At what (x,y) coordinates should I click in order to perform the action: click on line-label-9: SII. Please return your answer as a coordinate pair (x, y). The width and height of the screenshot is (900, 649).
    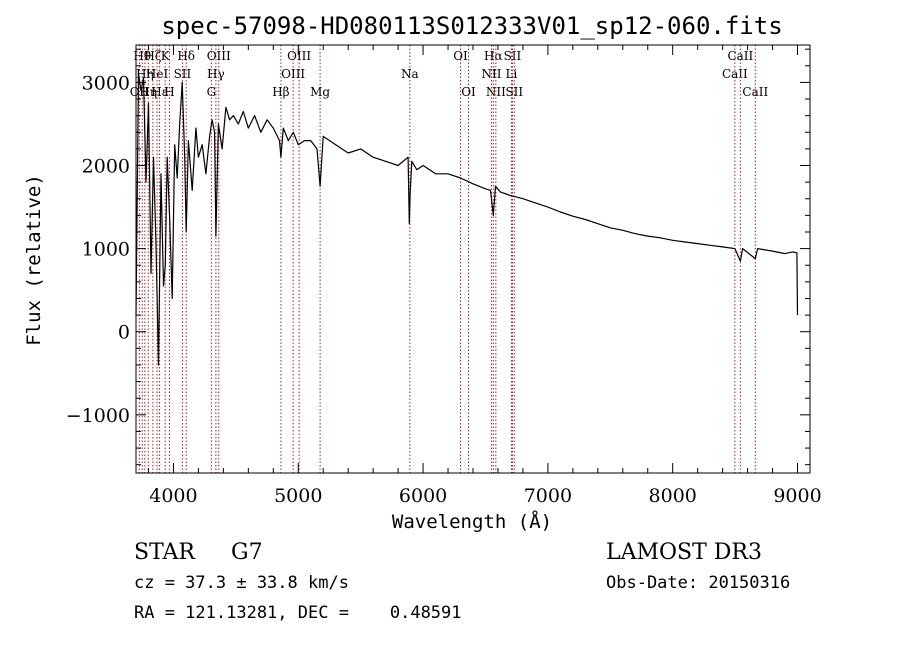
    Looking at the image, I should click on (183, 74).